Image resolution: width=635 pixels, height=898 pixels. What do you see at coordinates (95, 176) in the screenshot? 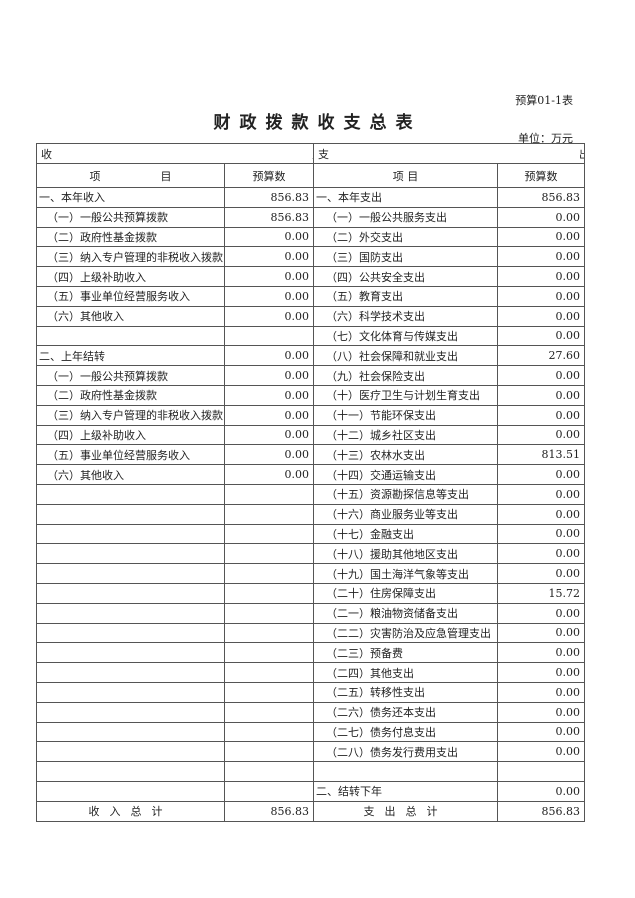
I see `item-char1: 项` at bounding box center [95, 176].